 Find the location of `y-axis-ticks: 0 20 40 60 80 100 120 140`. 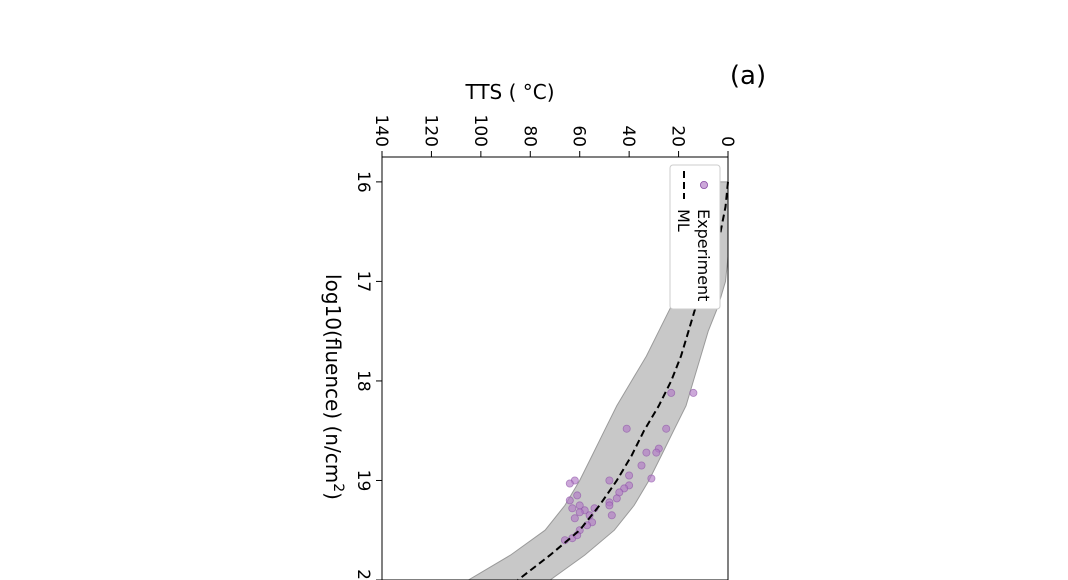

y-axis-ticks: 0 20 40 60 80 100 120 140 is located at coordinates (554, 136).